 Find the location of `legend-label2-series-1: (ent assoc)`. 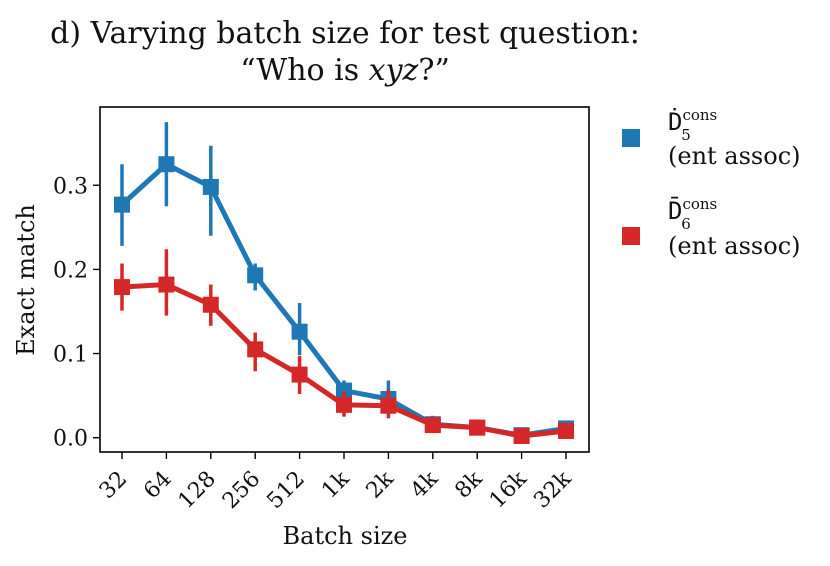

legend-label2-series-1: (ent assoc) is located at coordinates (734, 246).